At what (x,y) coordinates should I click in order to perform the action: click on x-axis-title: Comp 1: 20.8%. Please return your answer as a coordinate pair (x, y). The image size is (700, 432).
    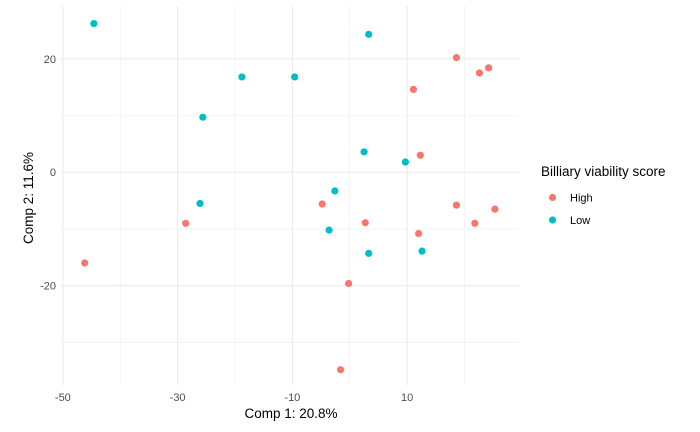
    Looking at the image, I should click on (290, 413).